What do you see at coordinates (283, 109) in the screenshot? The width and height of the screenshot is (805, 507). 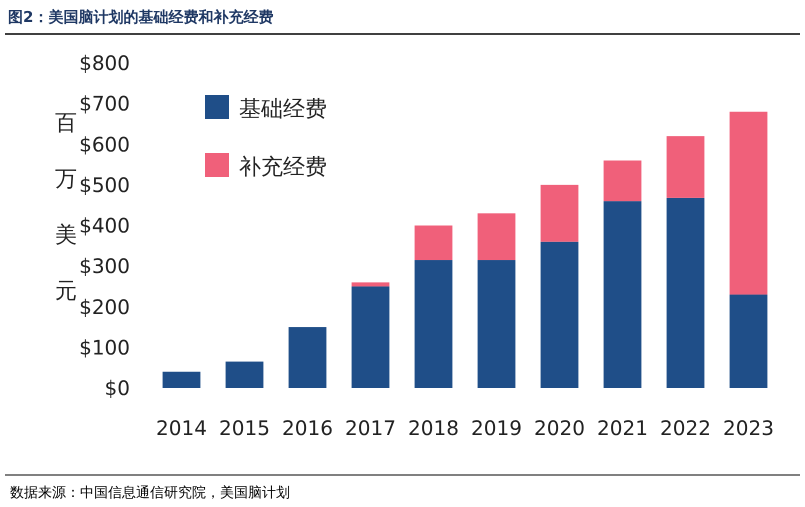 I see `legend-label: 基础经费` at bounding box center [283, 109].